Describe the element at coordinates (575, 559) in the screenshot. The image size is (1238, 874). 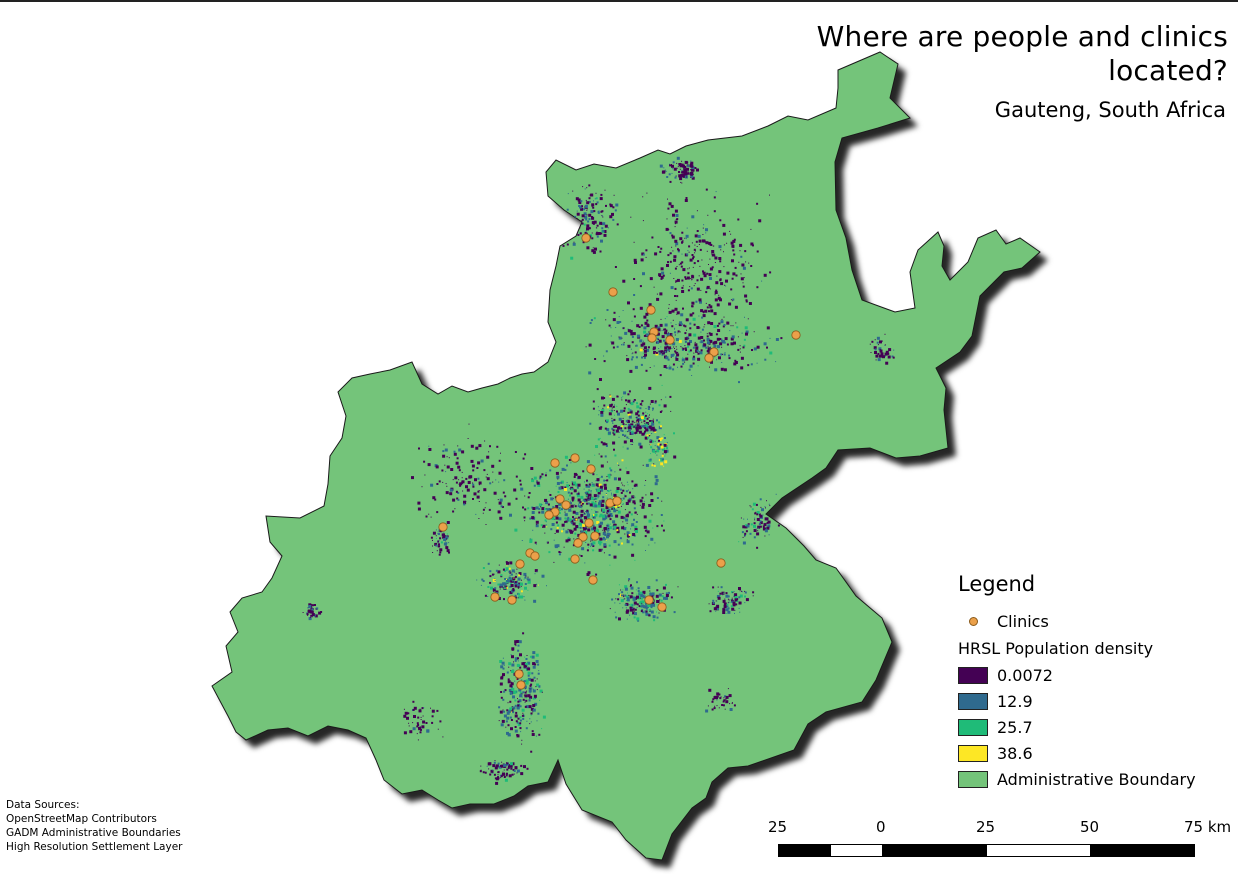
I see `clinic-marker` at that location.